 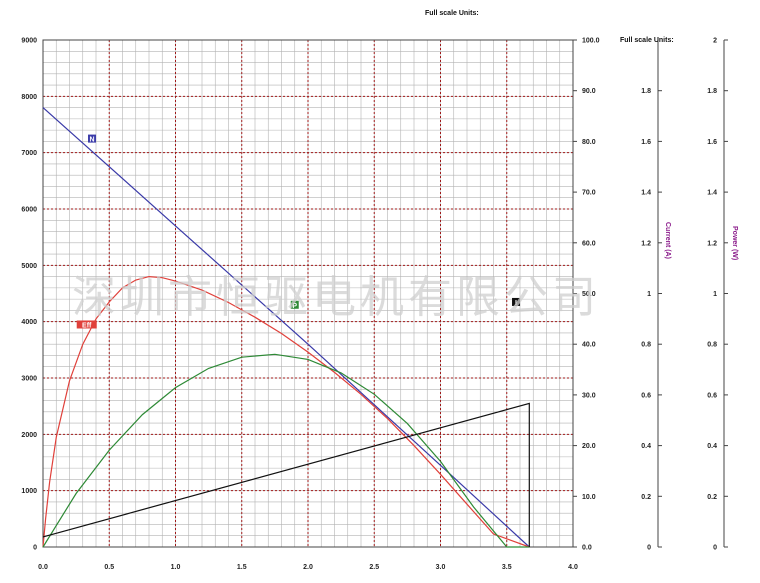 What do you see at coordinates (667, 240) in the screenshot?
I see `current-axis-label: Current (A)` at bounding box center [667, 240].